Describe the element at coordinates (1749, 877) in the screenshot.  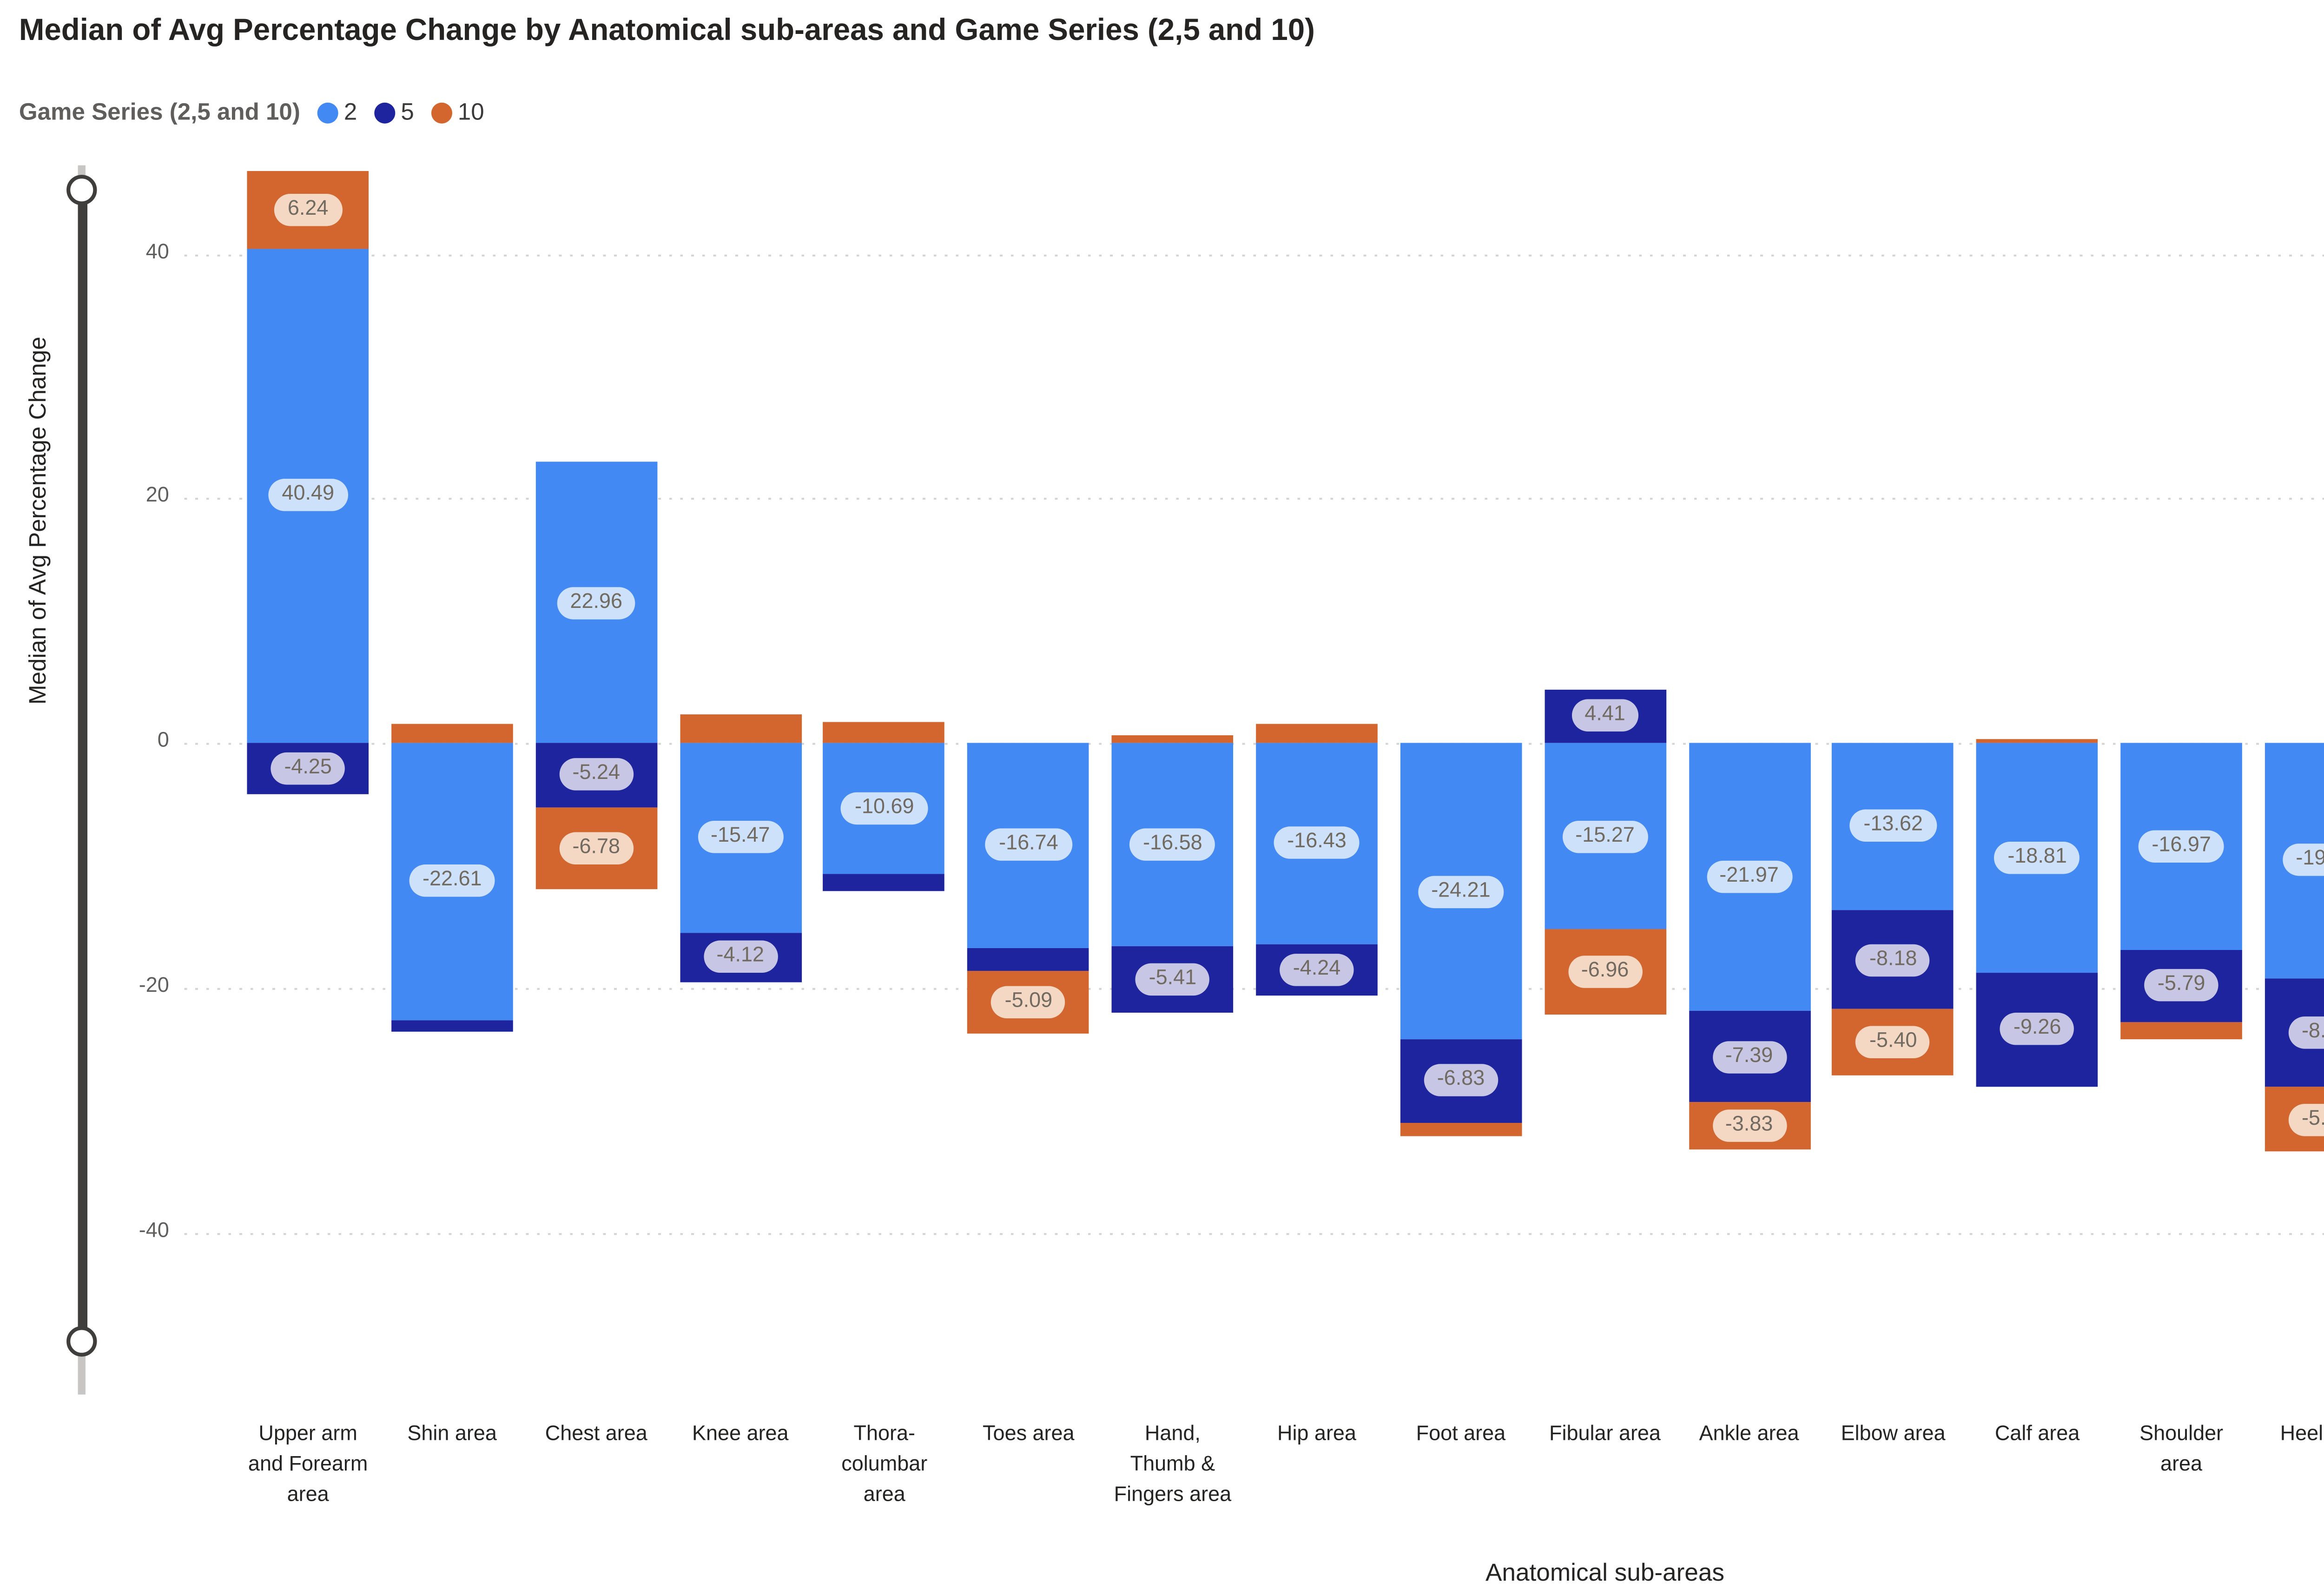
I see `data-label: -21.97` at that location.